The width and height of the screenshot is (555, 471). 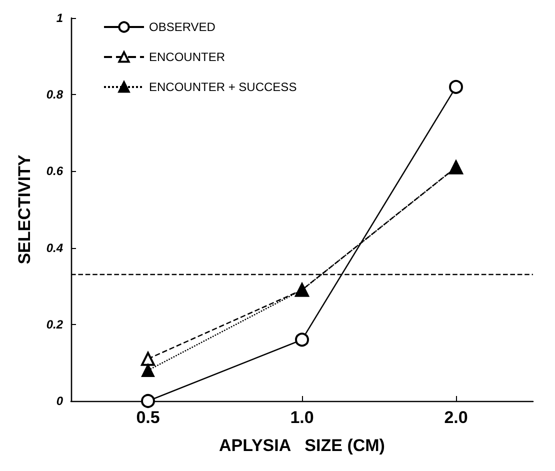 I want to click on y-tick-label: 0.6, so click(x=55, y=171).